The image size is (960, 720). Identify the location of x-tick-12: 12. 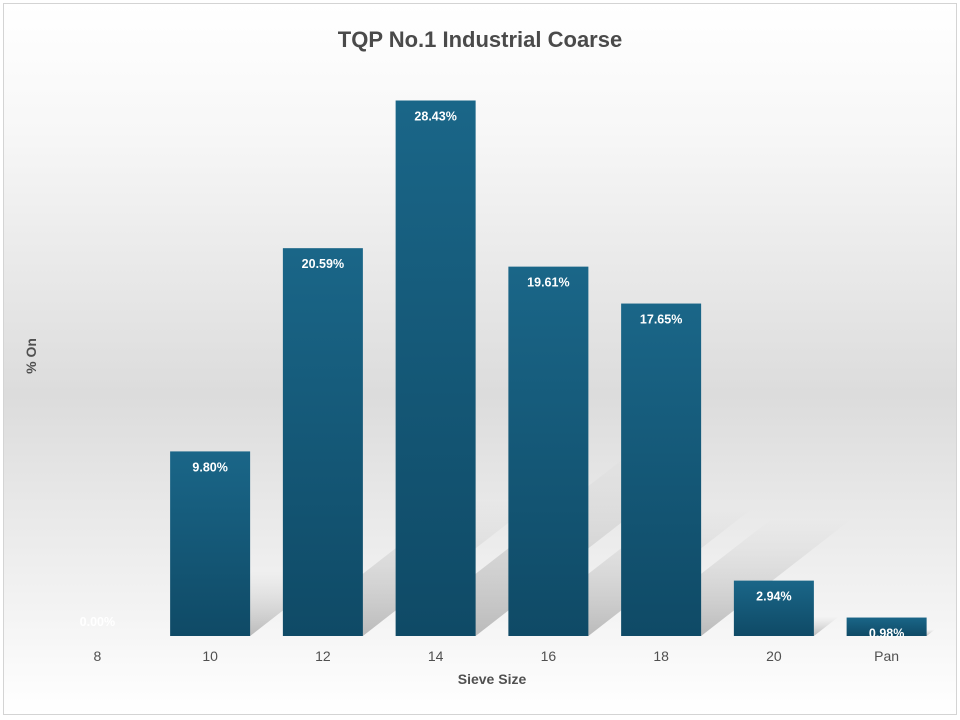
(323, 656).